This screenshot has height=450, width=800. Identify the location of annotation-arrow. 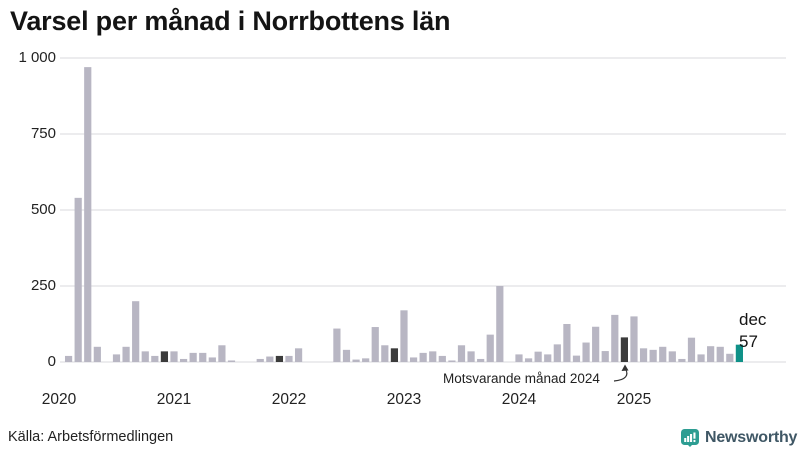
(621, 373).